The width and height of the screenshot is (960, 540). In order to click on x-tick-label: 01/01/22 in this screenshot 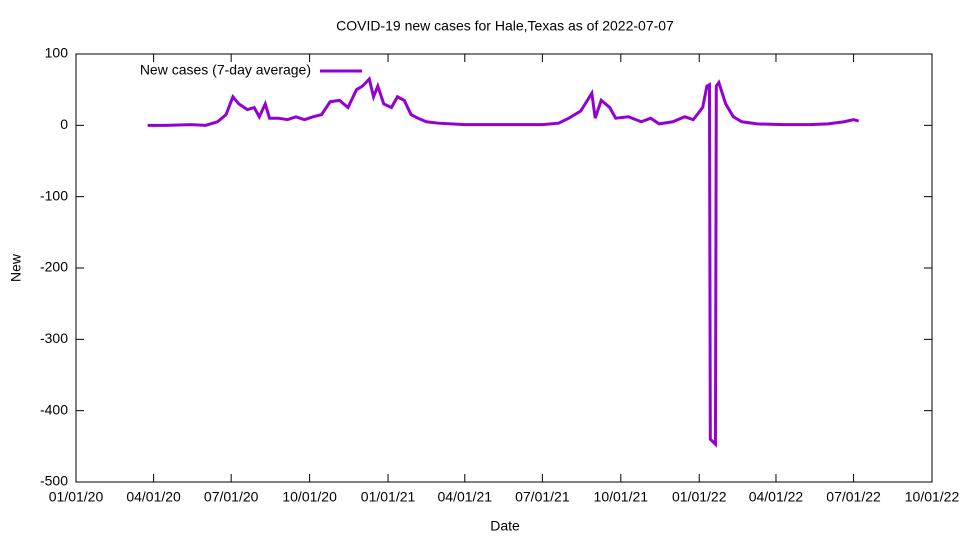, I will do `click(699, 497)`.